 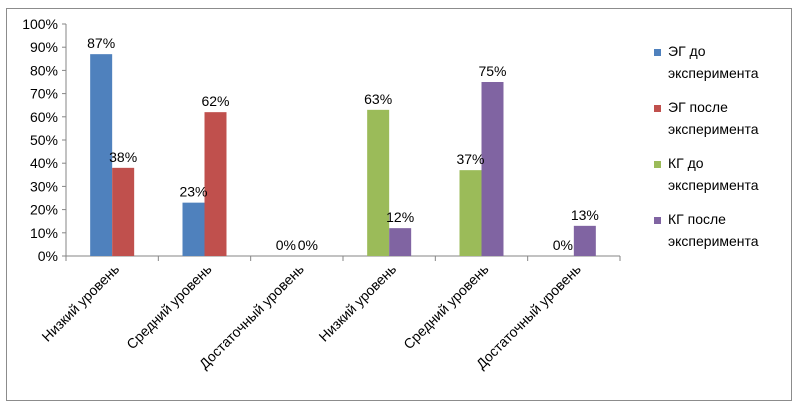 I want to click on legend-label: КГ после эксперимента, so click(x=713, y=230).